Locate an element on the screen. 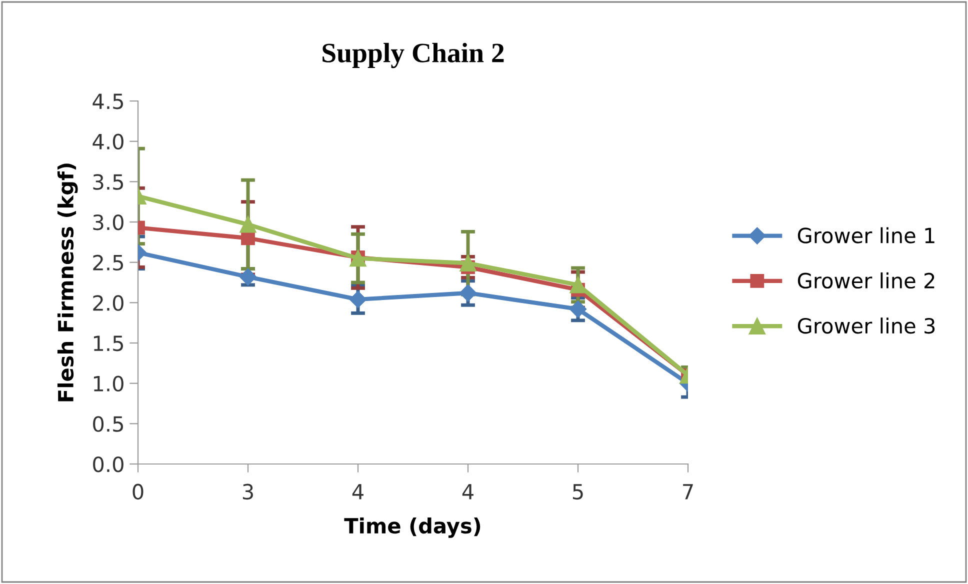 Image resolution: width=968 pixels, height=584 pixels. y-tick-label: 1.5 is located at coordinates (108, 344).